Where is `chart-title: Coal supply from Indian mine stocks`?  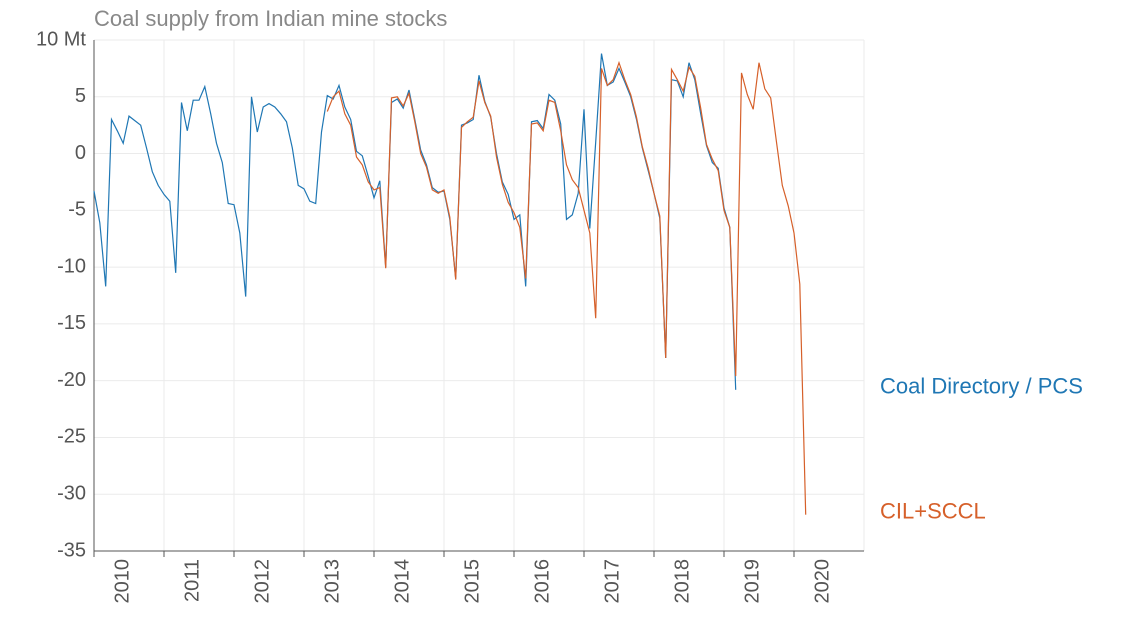
chart-title: Coal supply from Indian mine stocks is located at coordinates (270, 18).